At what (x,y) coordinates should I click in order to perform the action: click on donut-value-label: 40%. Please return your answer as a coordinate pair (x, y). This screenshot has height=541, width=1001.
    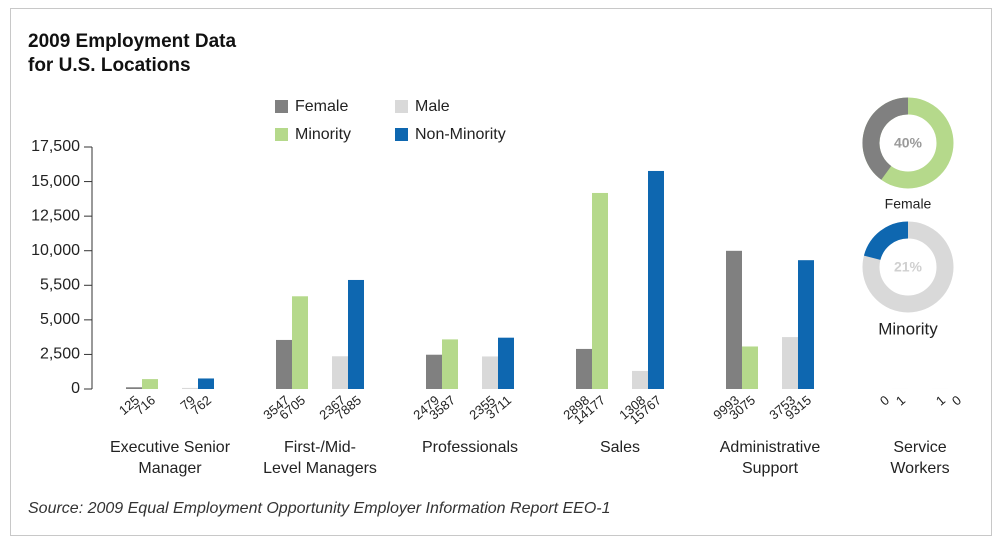
    Looking at the image, I should click on (908, 143).